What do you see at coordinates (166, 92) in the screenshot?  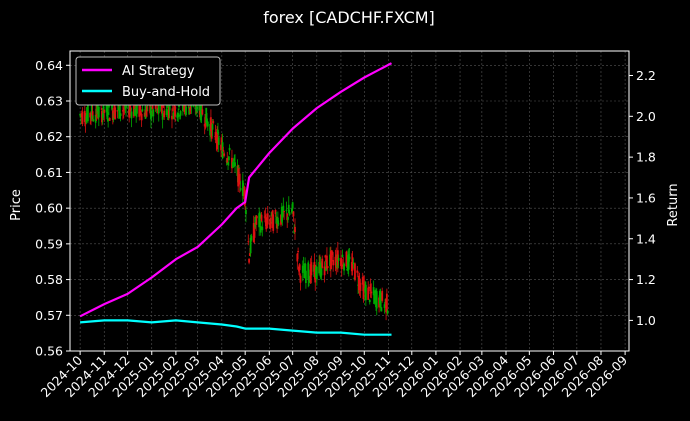 I see `legend-label-buy-and-hold: Buy-and-Hold` at bounding box center [166, 92].